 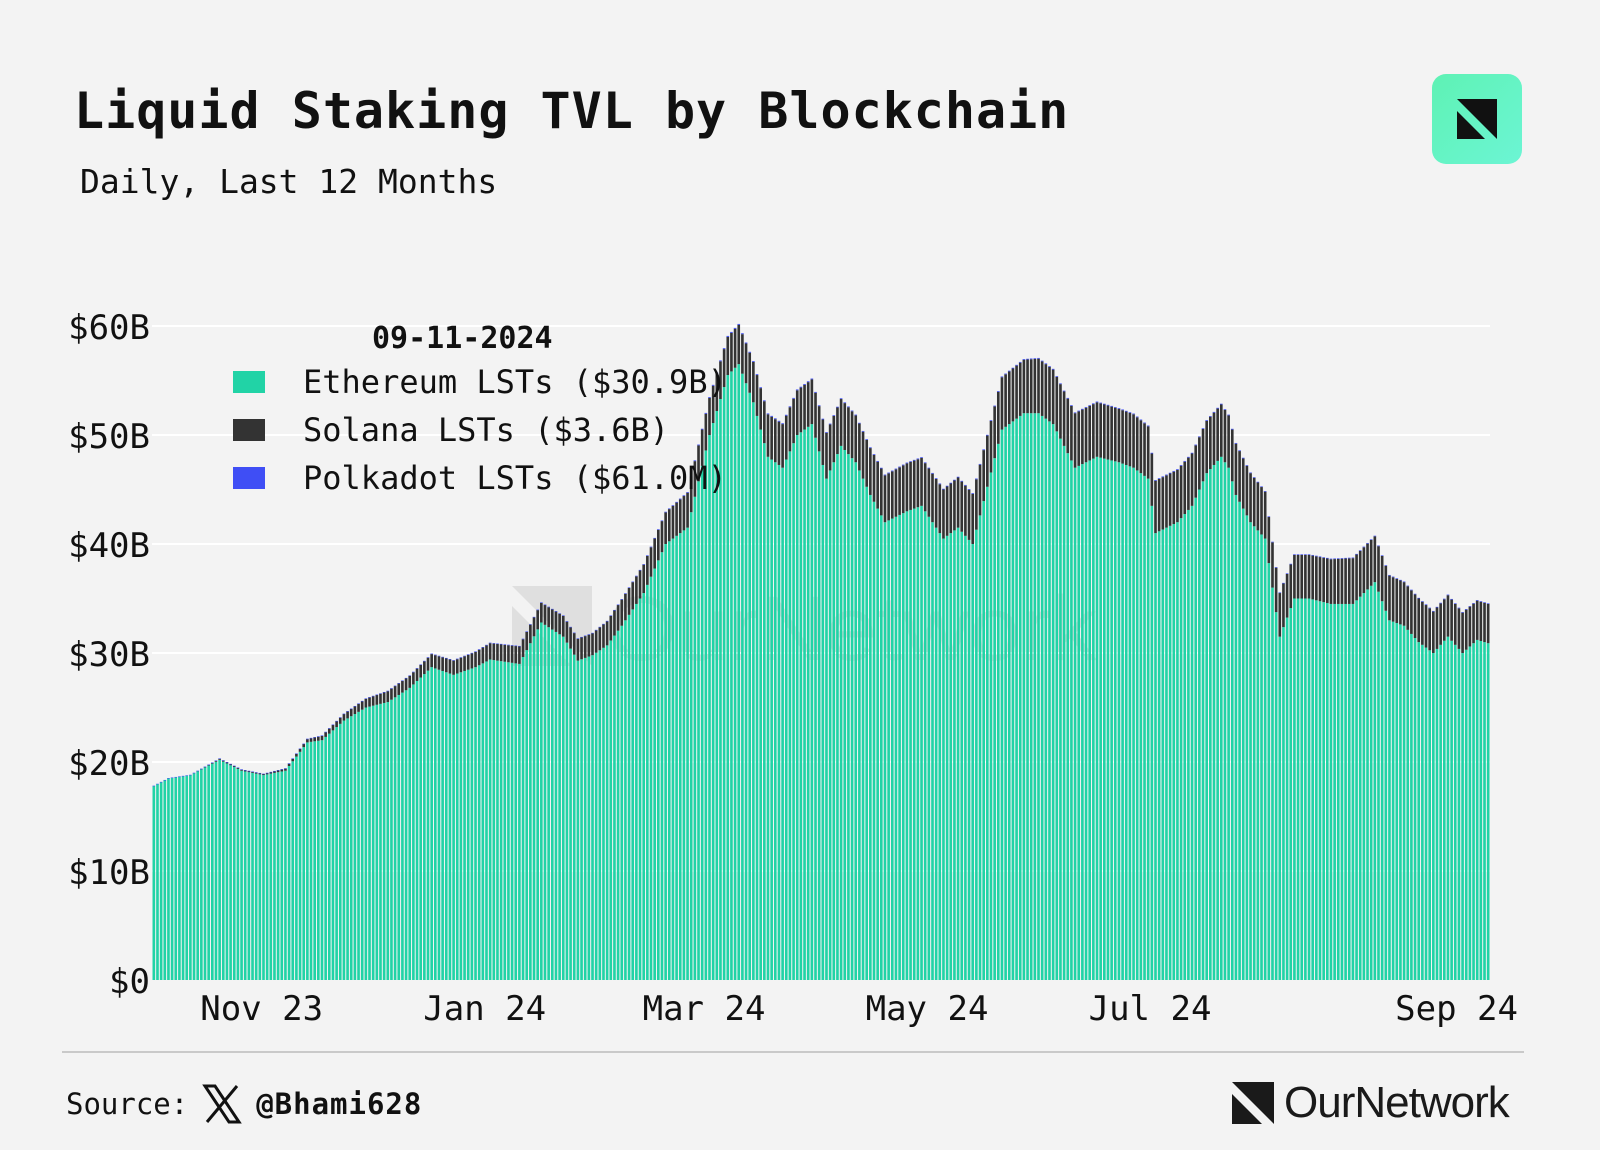 I want to click on source-handle: @Bhami628, so click(x=339, y=1104).